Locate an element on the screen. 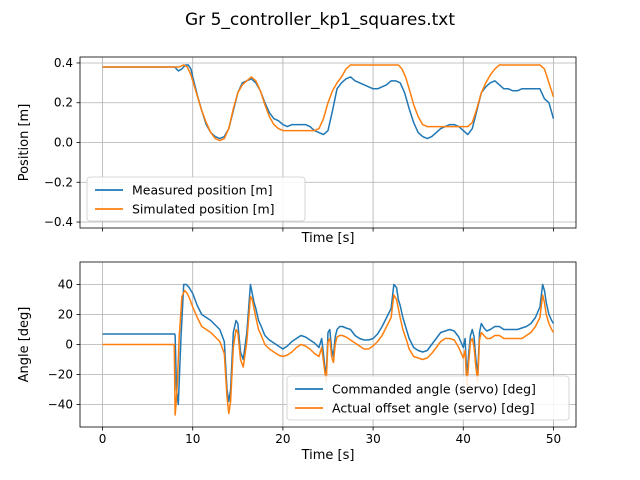 This screenshot has width=640, height=480. x-tick-label: 10 is located at coordinates (192, 439).